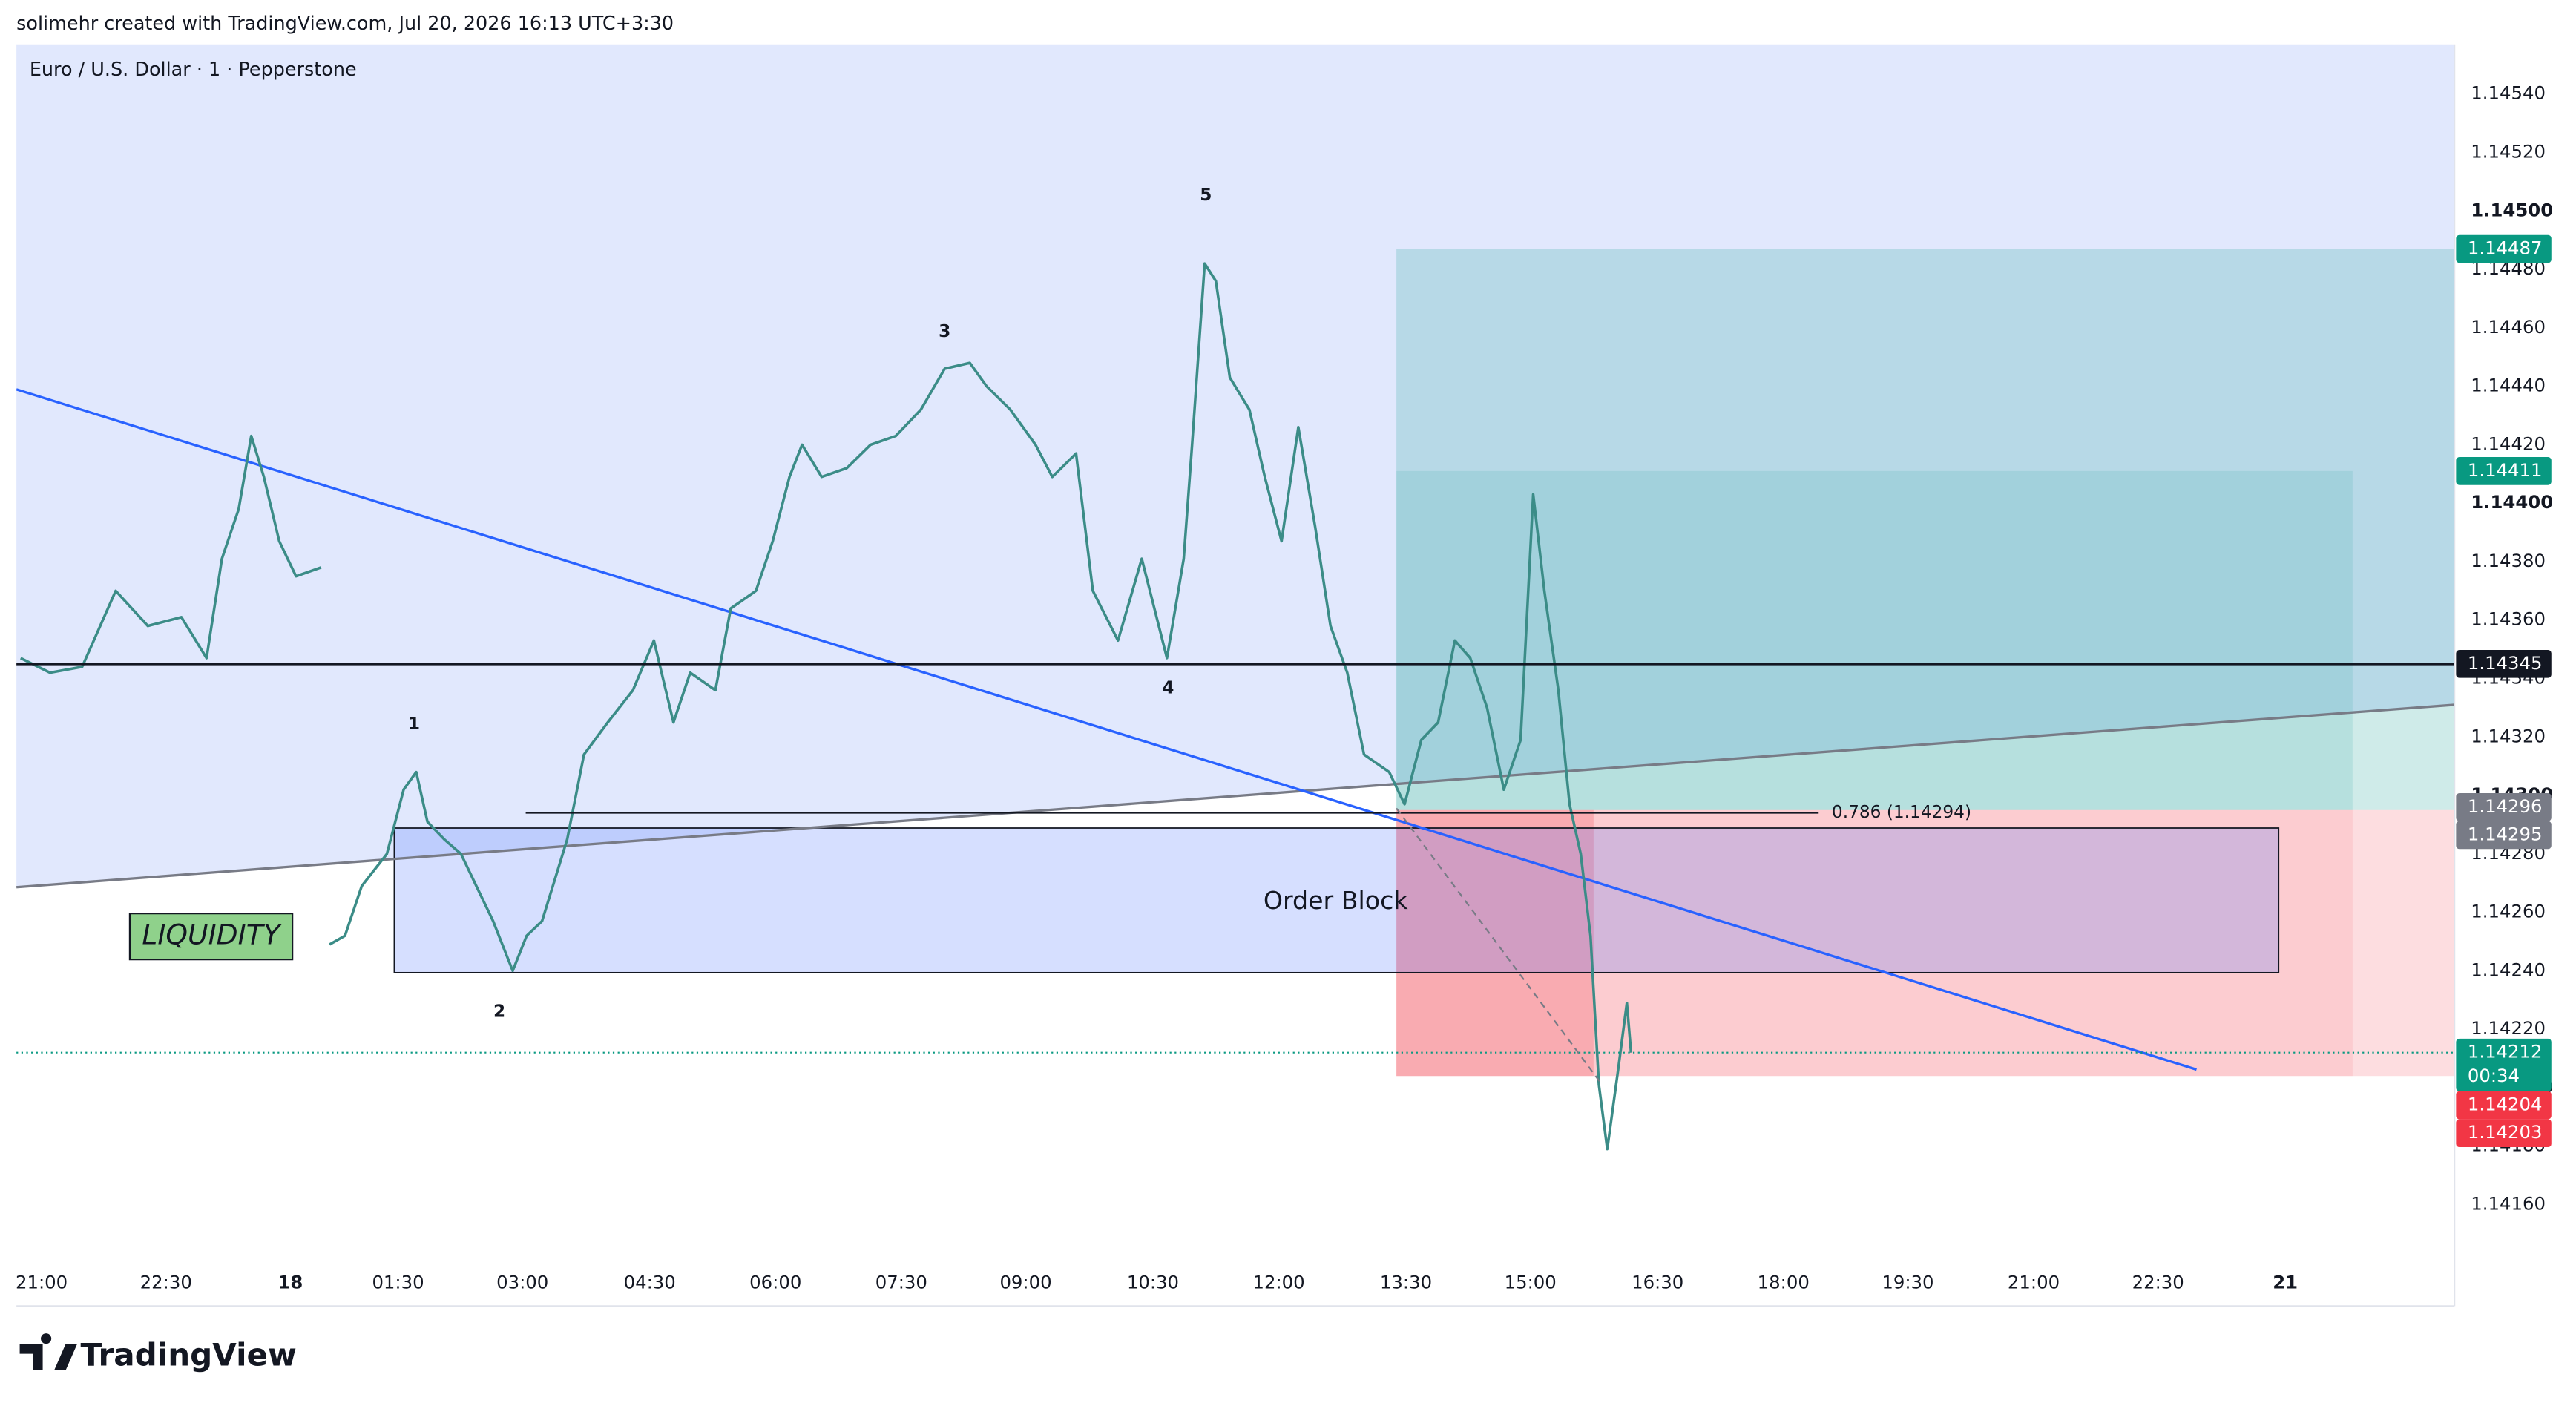 The image size is (2576, 1406). I want to click on x-tick-label: 03:00, so click(522, 1281).